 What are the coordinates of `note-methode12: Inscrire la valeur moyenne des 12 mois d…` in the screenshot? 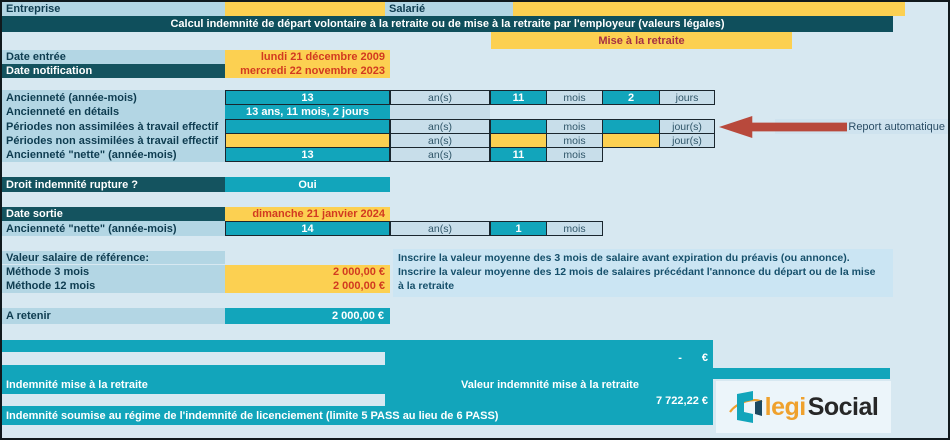 It's located at (637, 279).